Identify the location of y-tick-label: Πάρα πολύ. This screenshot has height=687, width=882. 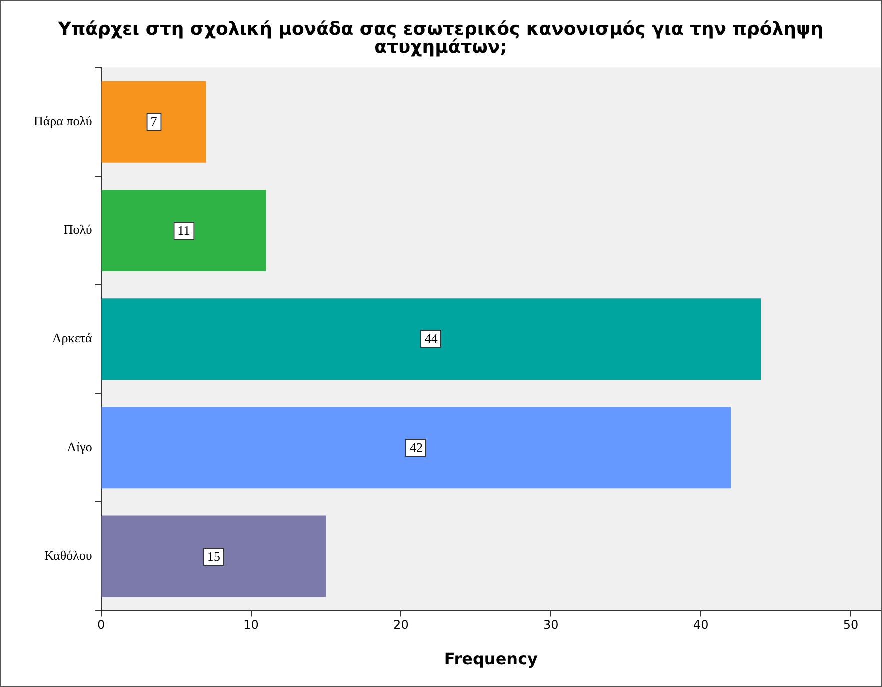
(63, 121).